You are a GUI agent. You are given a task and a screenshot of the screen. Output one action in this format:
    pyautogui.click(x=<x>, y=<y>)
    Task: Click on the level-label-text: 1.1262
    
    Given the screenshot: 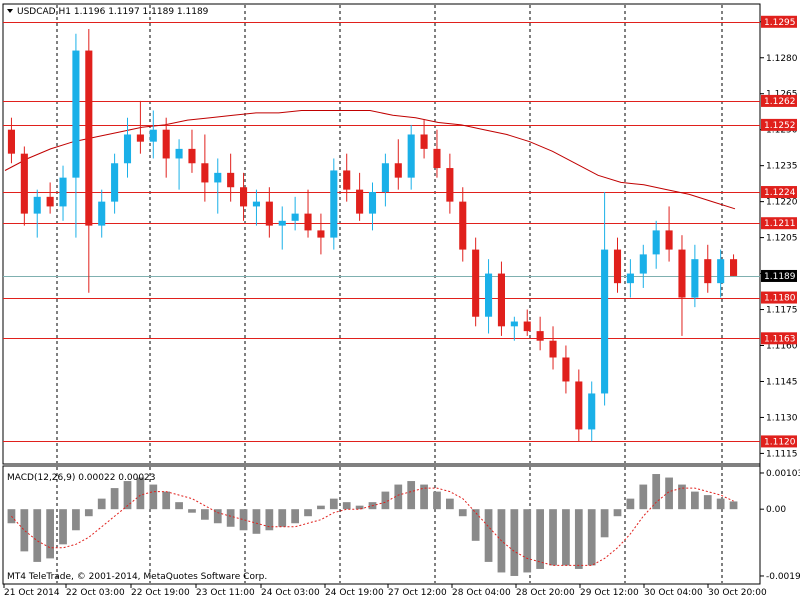 What is the action you would take?
    pyautogui.click(x=780, y=102)
    